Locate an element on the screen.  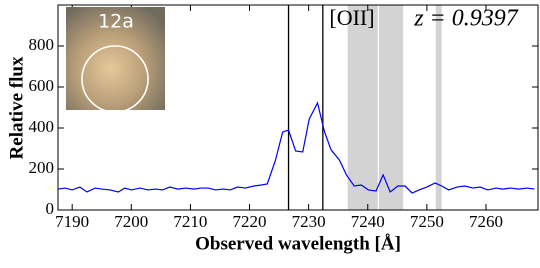
inset-image is located at coordinates (115, 58).